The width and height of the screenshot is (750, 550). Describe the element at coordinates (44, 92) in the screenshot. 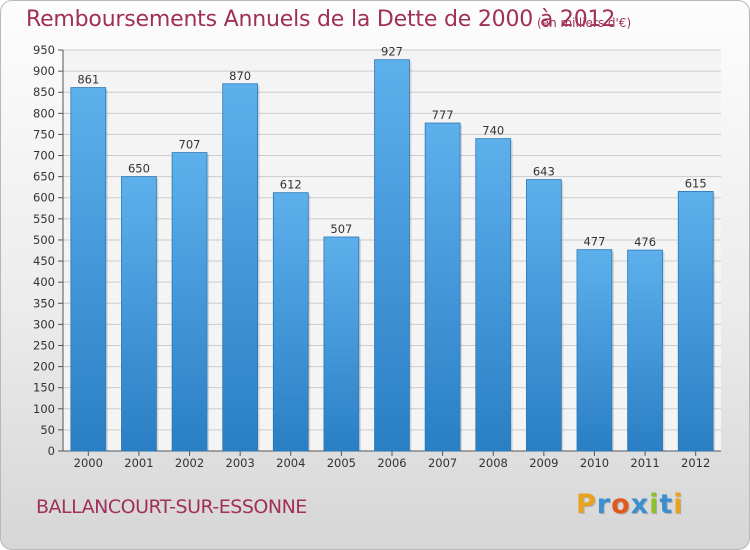

I see `y-tick-label: 850` at that location.